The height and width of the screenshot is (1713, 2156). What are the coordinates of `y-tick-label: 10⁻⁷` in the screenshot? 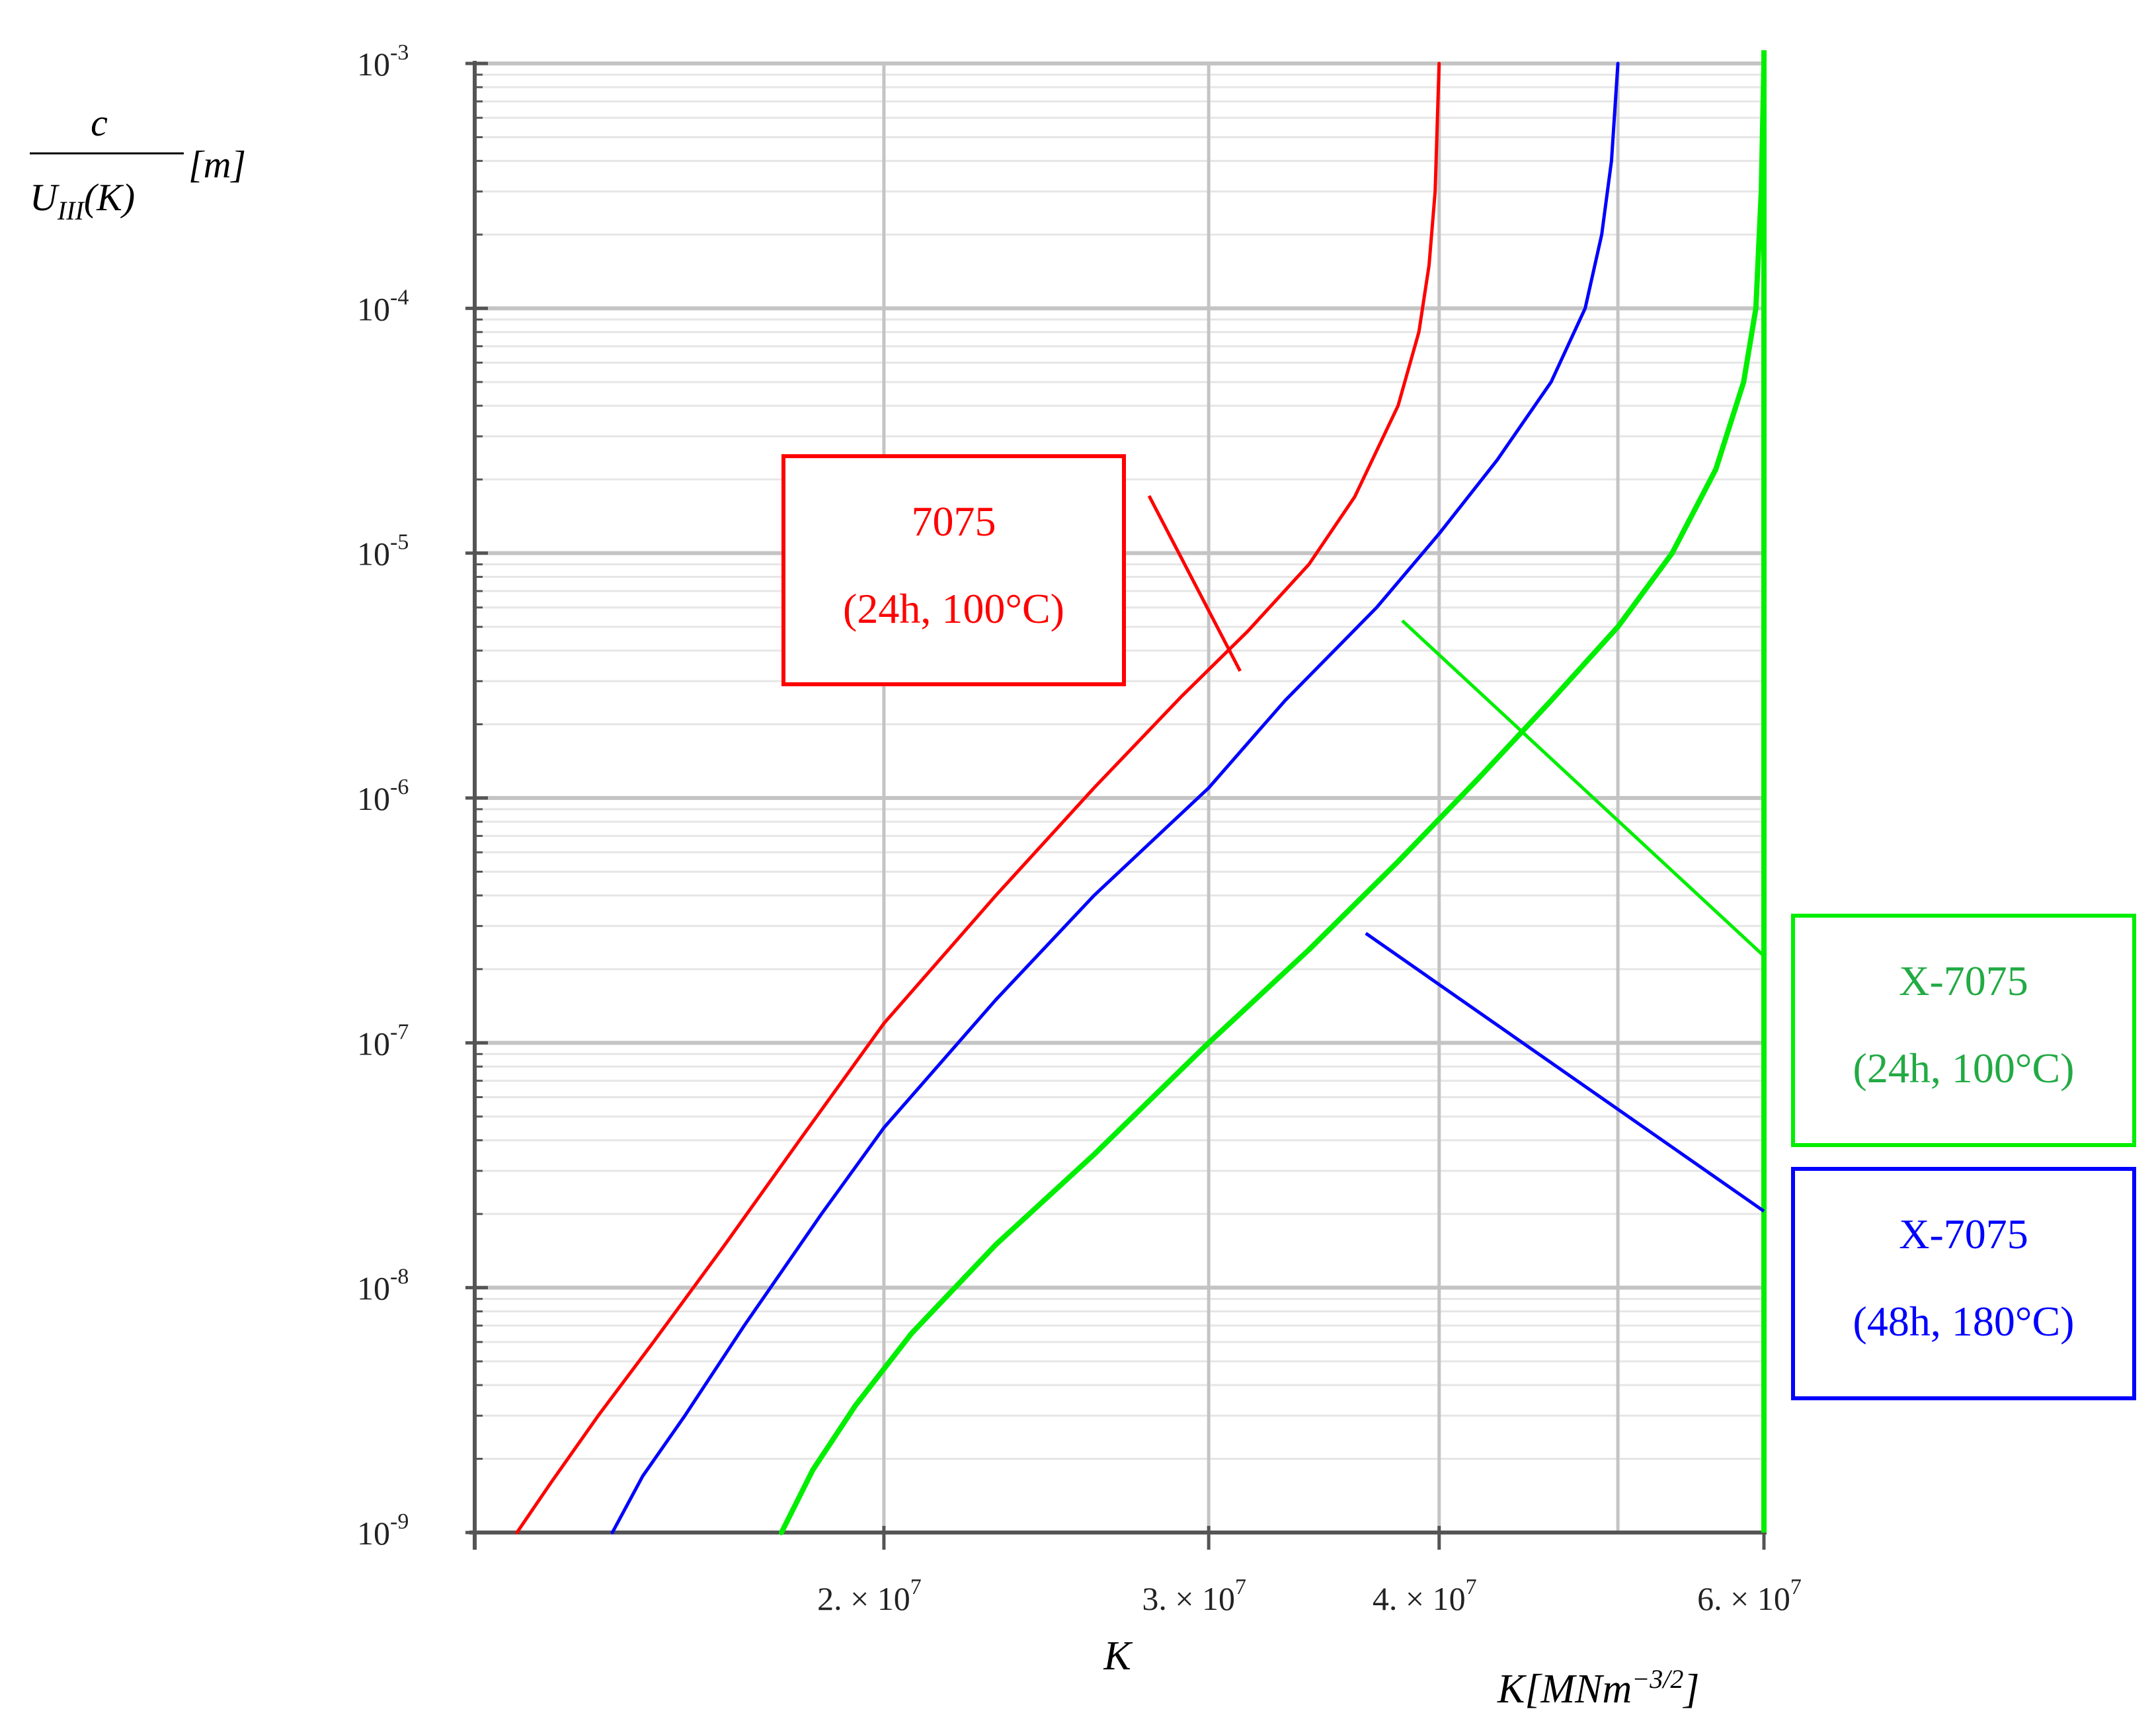 It's located at (383, 1040).